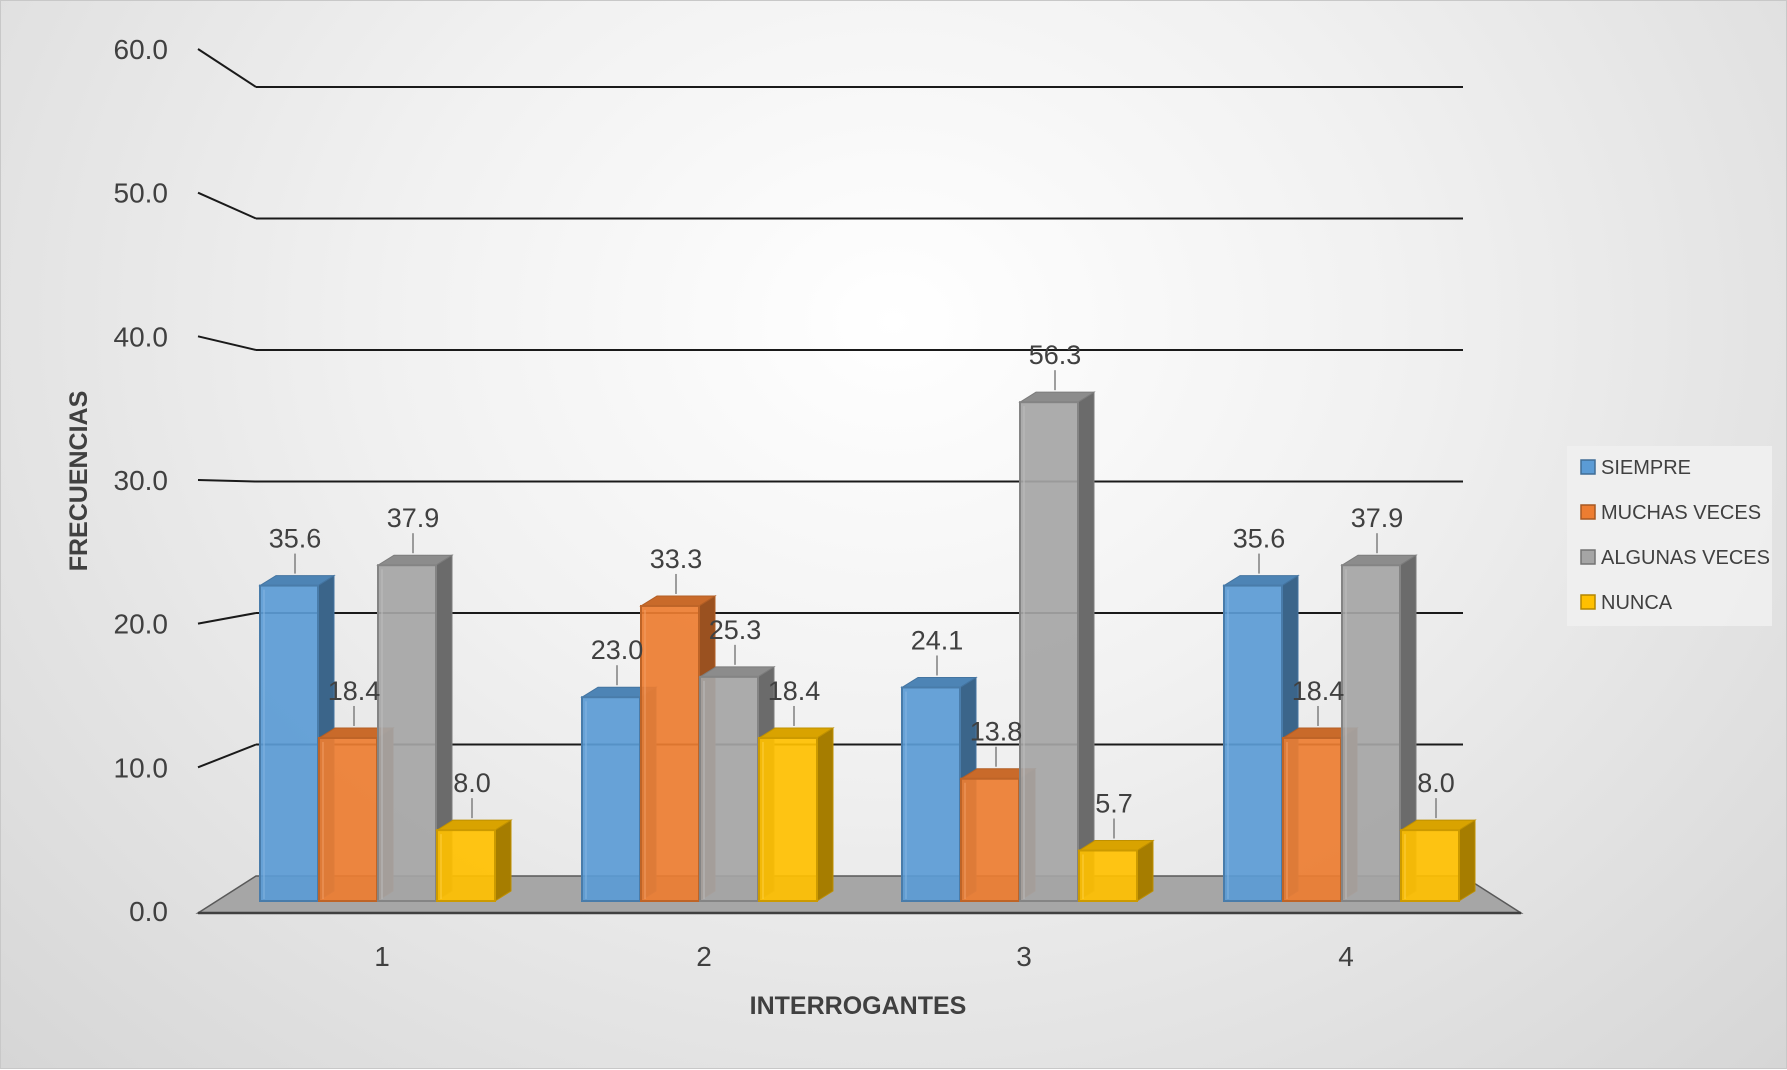 Image resolution: width=1787 pixels, height=1070 pixels. Describe the element at coordinates (141, 193) in the screenshot. I see `y-tick-label: 50.0` at that location.